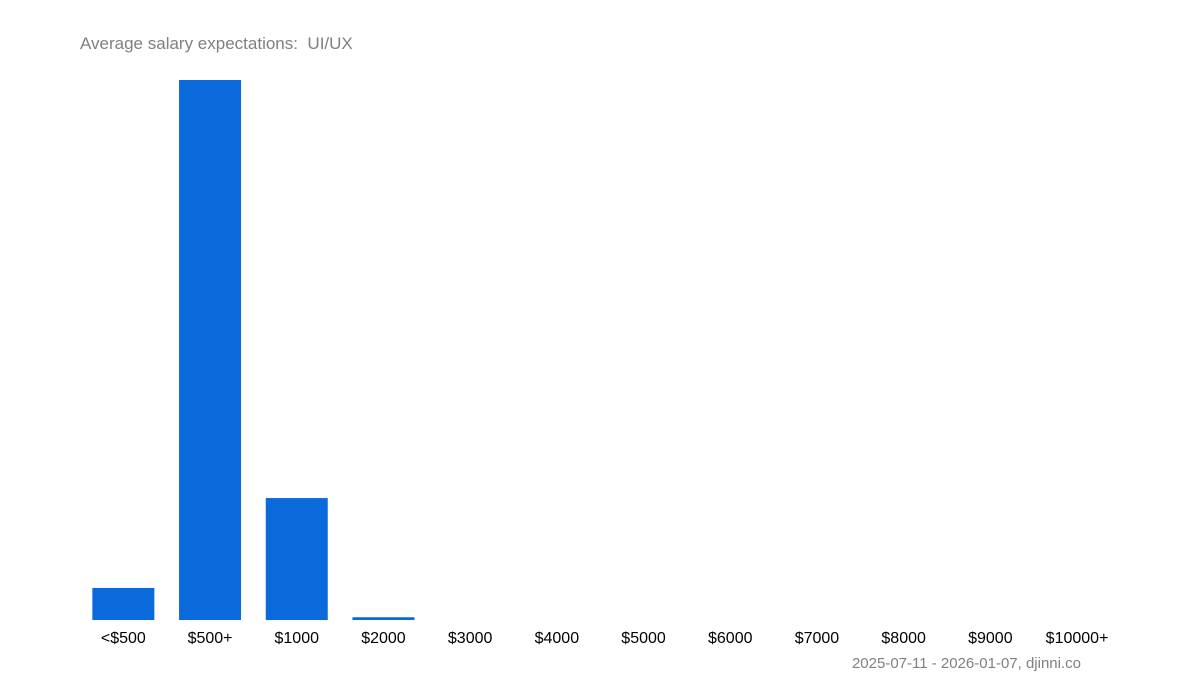  Describe the element at coordinates (990, 638) in the screenshot. I see `x-tick-label: $9000` at that location.